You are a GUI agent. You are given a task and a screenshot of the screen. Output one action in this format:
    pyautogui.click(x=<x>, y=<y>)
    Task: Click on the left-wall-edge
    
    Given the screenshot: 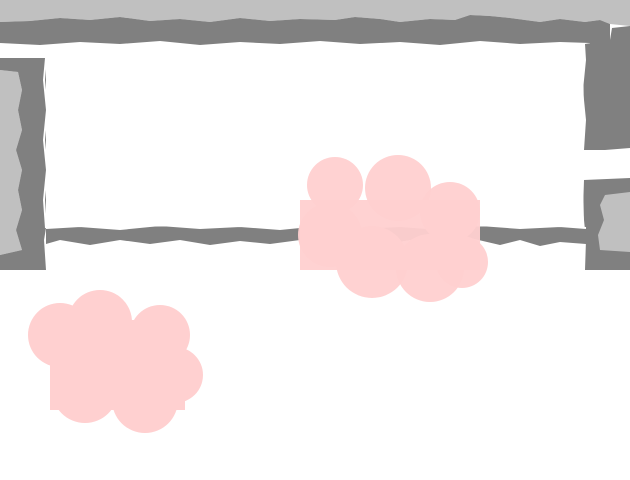 What is the action you would take?
    pyautogui.click(x=45, y=143)
    